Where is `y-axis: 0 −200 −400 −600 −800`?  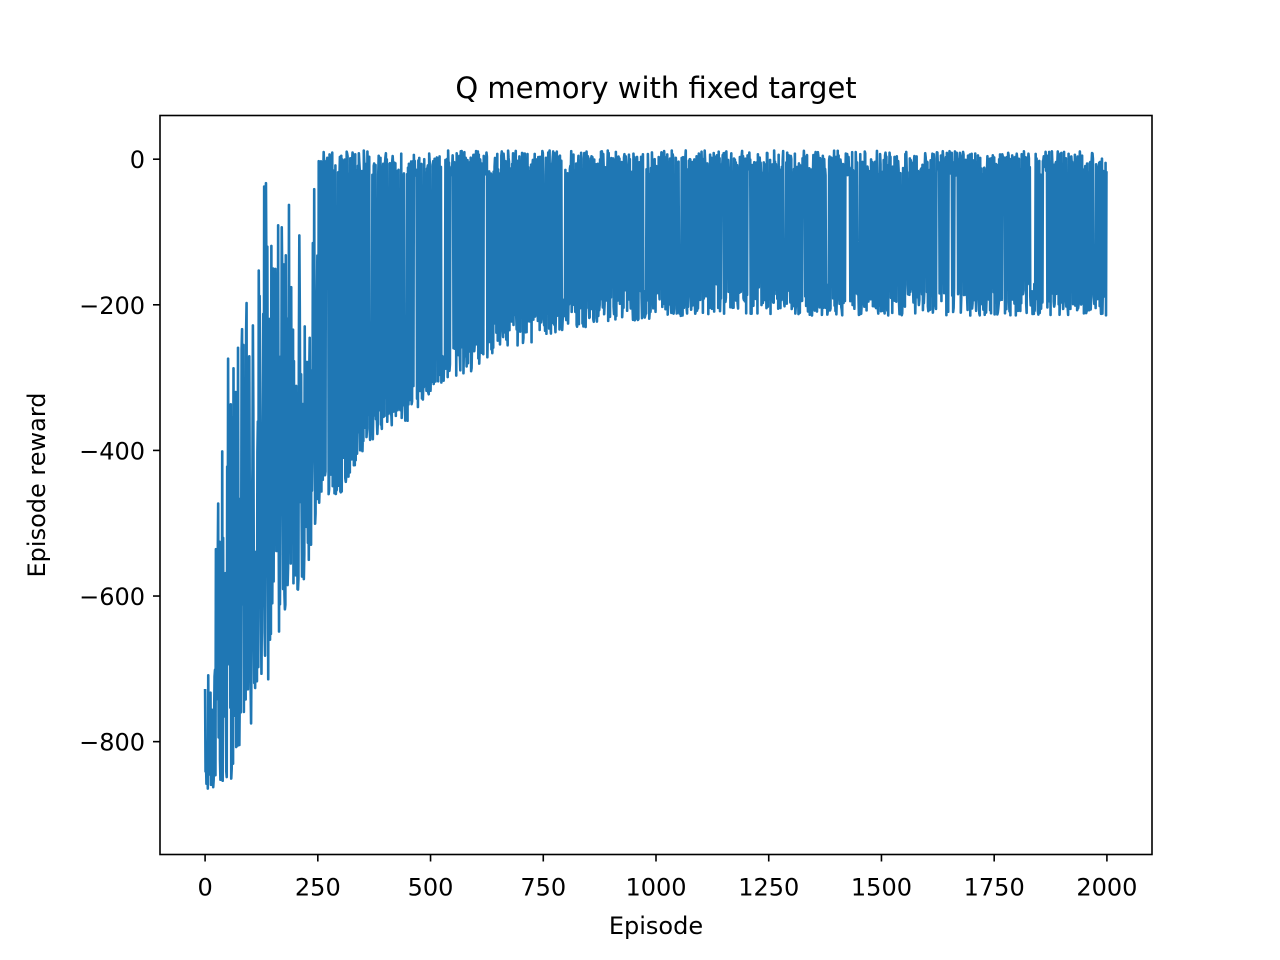
y-axis: 0 −200 −400 −600 −800 is located at coordinates (119, 451).